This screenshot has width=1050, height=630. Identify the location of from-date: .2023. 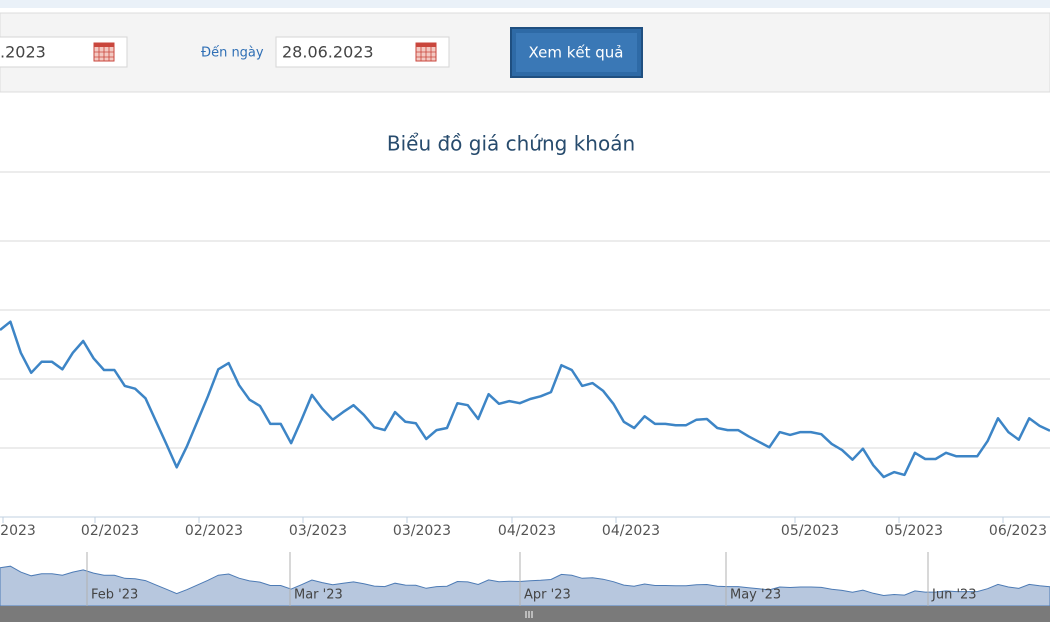
(23, 52).